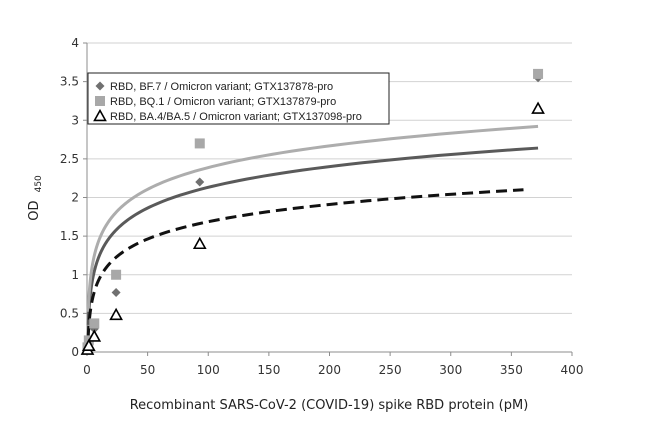  I want to click on x-tick-label: 100, so click(208, 370).